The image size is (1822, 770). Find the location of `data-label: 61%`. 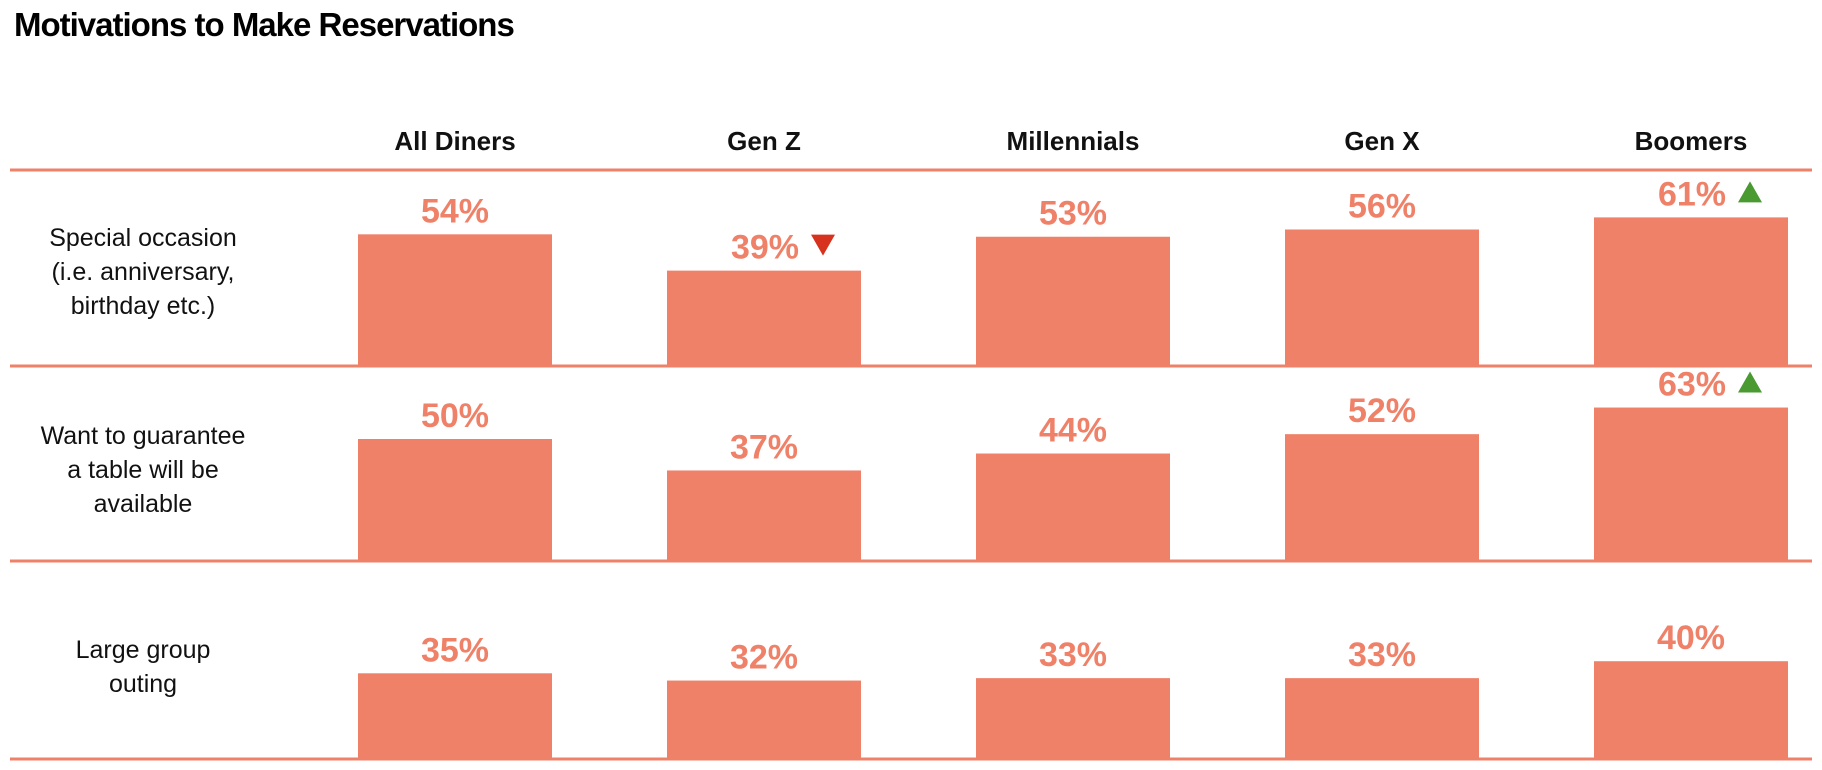

data-label: 61% is located at coordinates (1692, 194).